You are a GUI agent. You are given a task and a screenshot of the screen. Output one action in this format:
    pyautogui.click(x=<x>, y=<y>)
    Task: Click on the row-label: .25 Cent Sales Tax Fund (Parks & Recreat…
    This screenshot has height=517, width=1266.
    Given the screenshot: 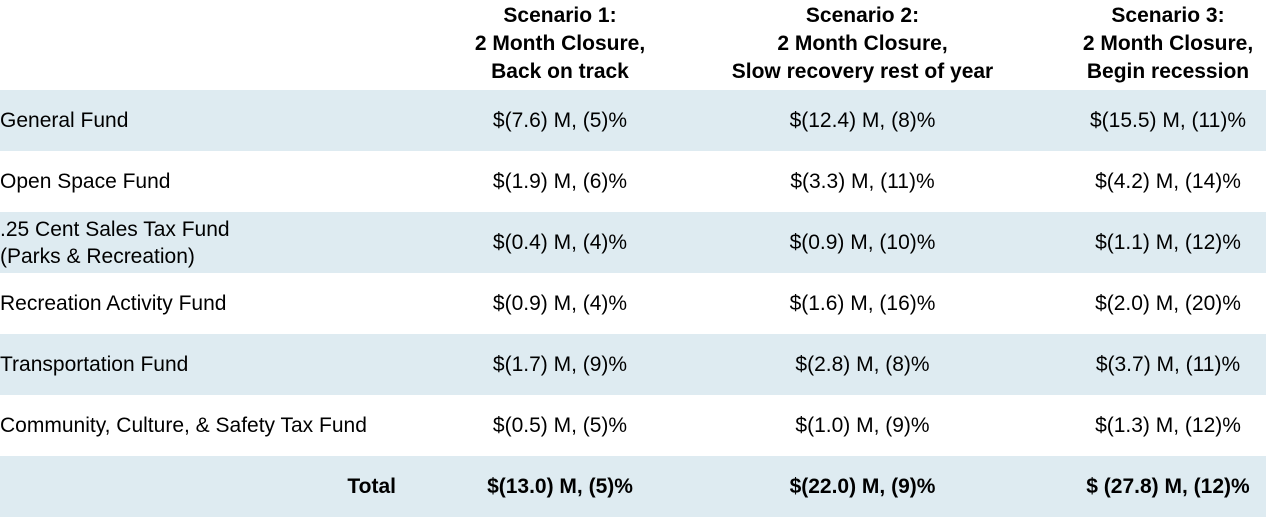 What is the action you would take?
    pyautogui.click(x=220, y=242)
    